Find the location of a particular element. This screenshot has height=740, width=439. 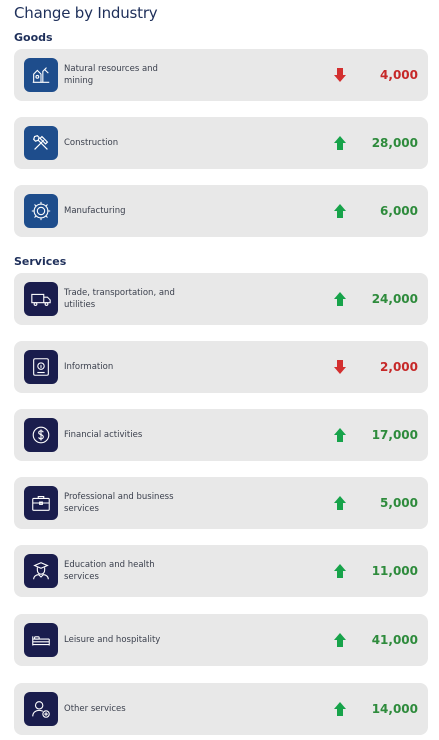

industry-label: Natural resources and mining is located at coordinates (111, 75).